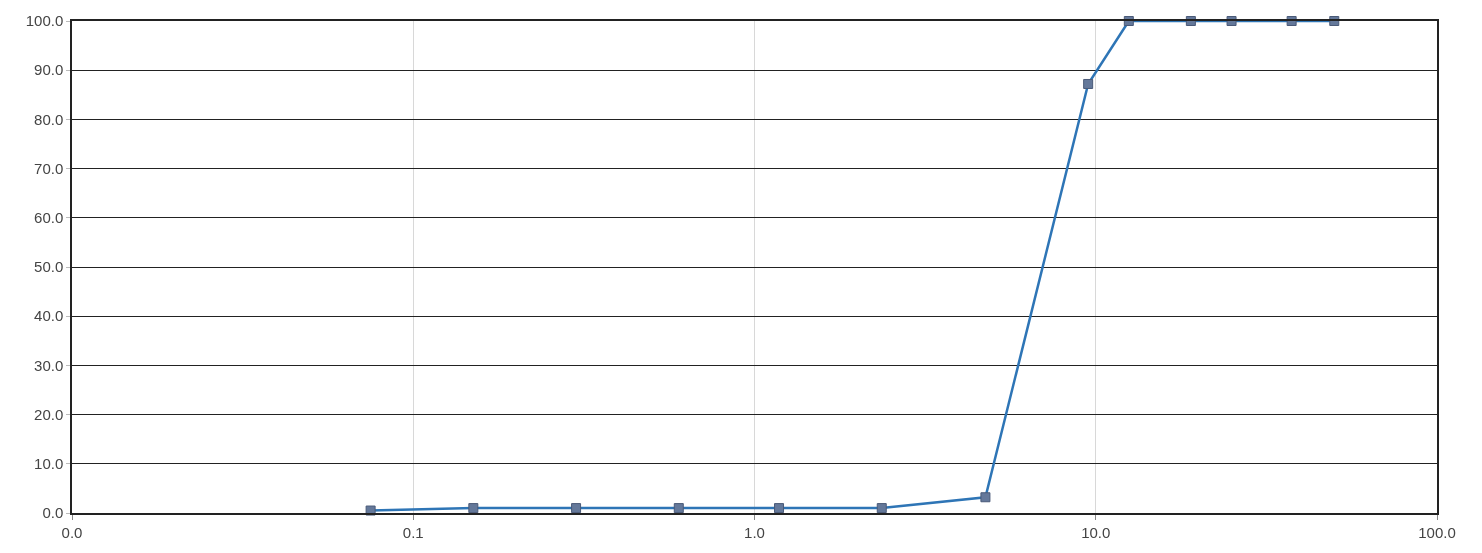 Image resolution: width=1482 pixels, height=553 pixels. What do you see at coordinates (1437, 532) in the screenshot?
I see `x-tick-label: 100.0` at bounding box center [1437, 532].